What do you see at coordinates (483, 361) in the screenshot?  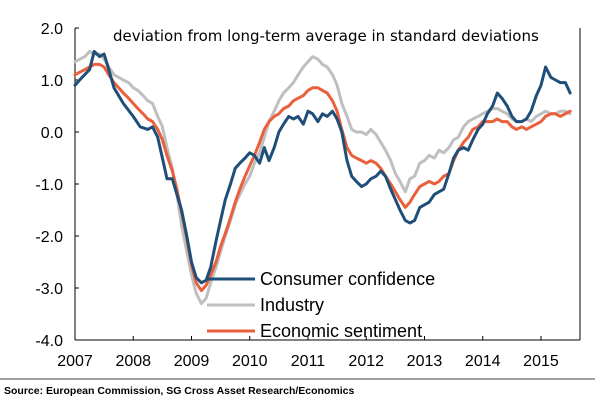 I see `x-tick-label: 2014` at bounding box center [483, 361].